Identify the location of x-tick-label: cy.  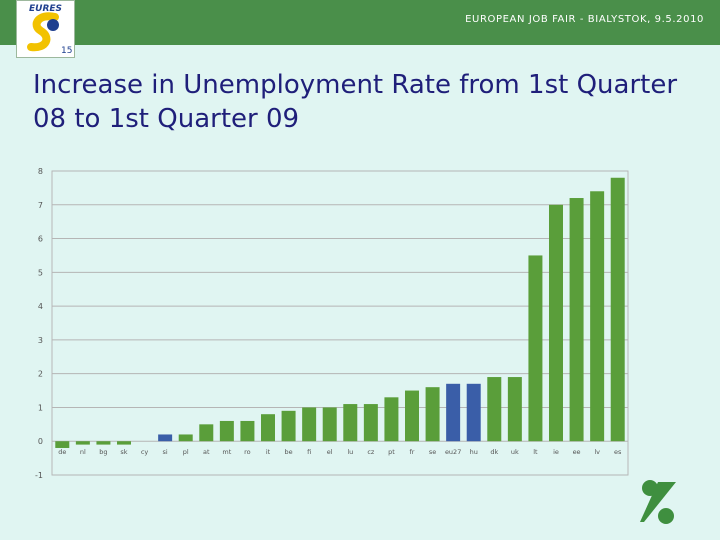
(145, 452).